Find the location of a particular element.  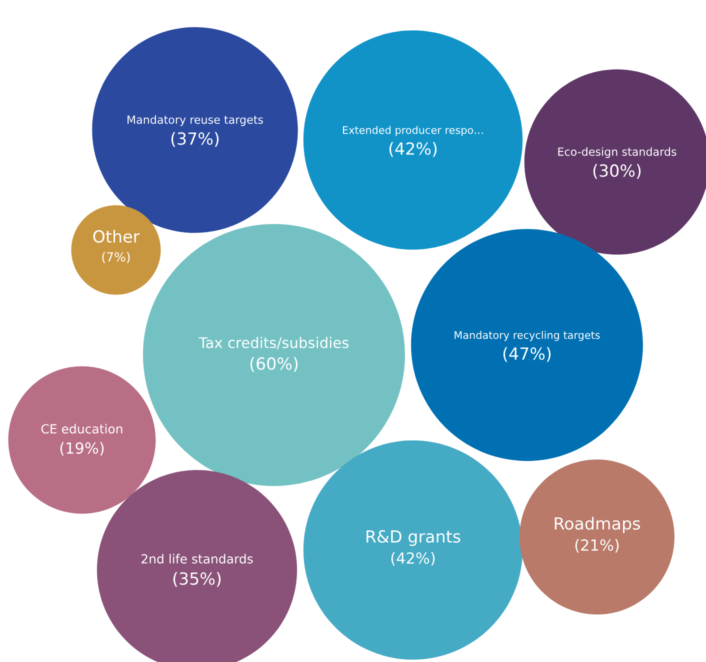

category-label: Other is located at coordinates (116, 236).